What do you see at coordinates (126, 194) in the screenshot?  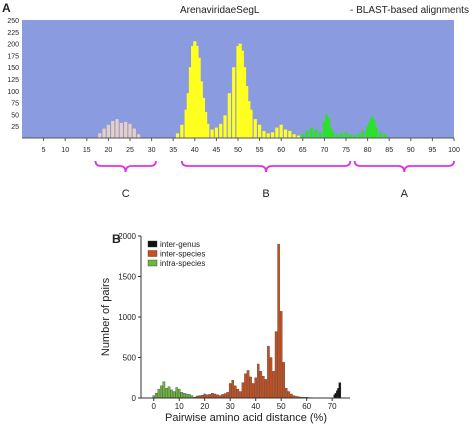 I see `region-label: C` at bounding box center [126, 194].